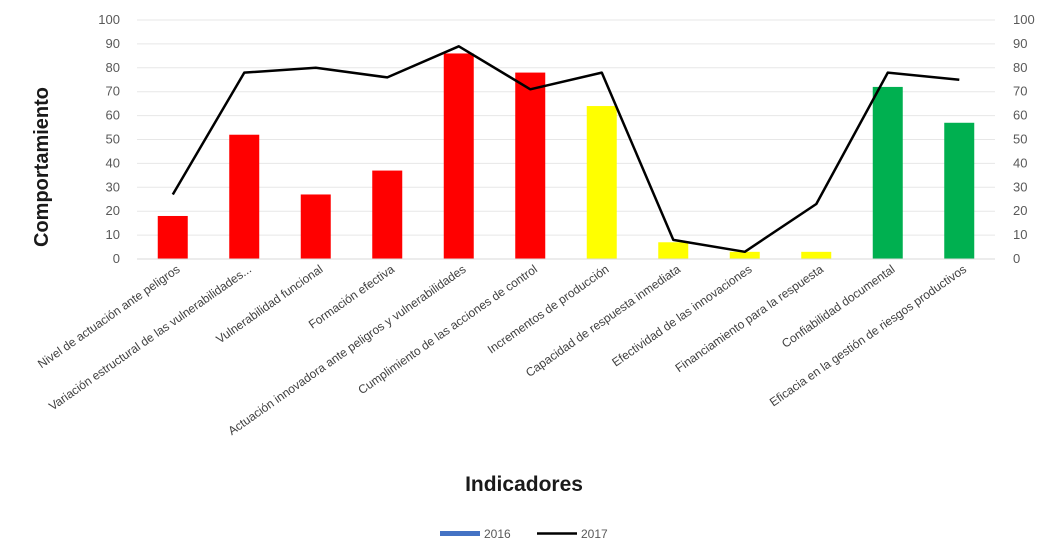 The height and width of the screenshot is (541, 1043). What do you see at coordinates (838, 306) in the screenshot?
I see `x-tick-label: Confiabilidad documental` at bounding box center [838, 306].